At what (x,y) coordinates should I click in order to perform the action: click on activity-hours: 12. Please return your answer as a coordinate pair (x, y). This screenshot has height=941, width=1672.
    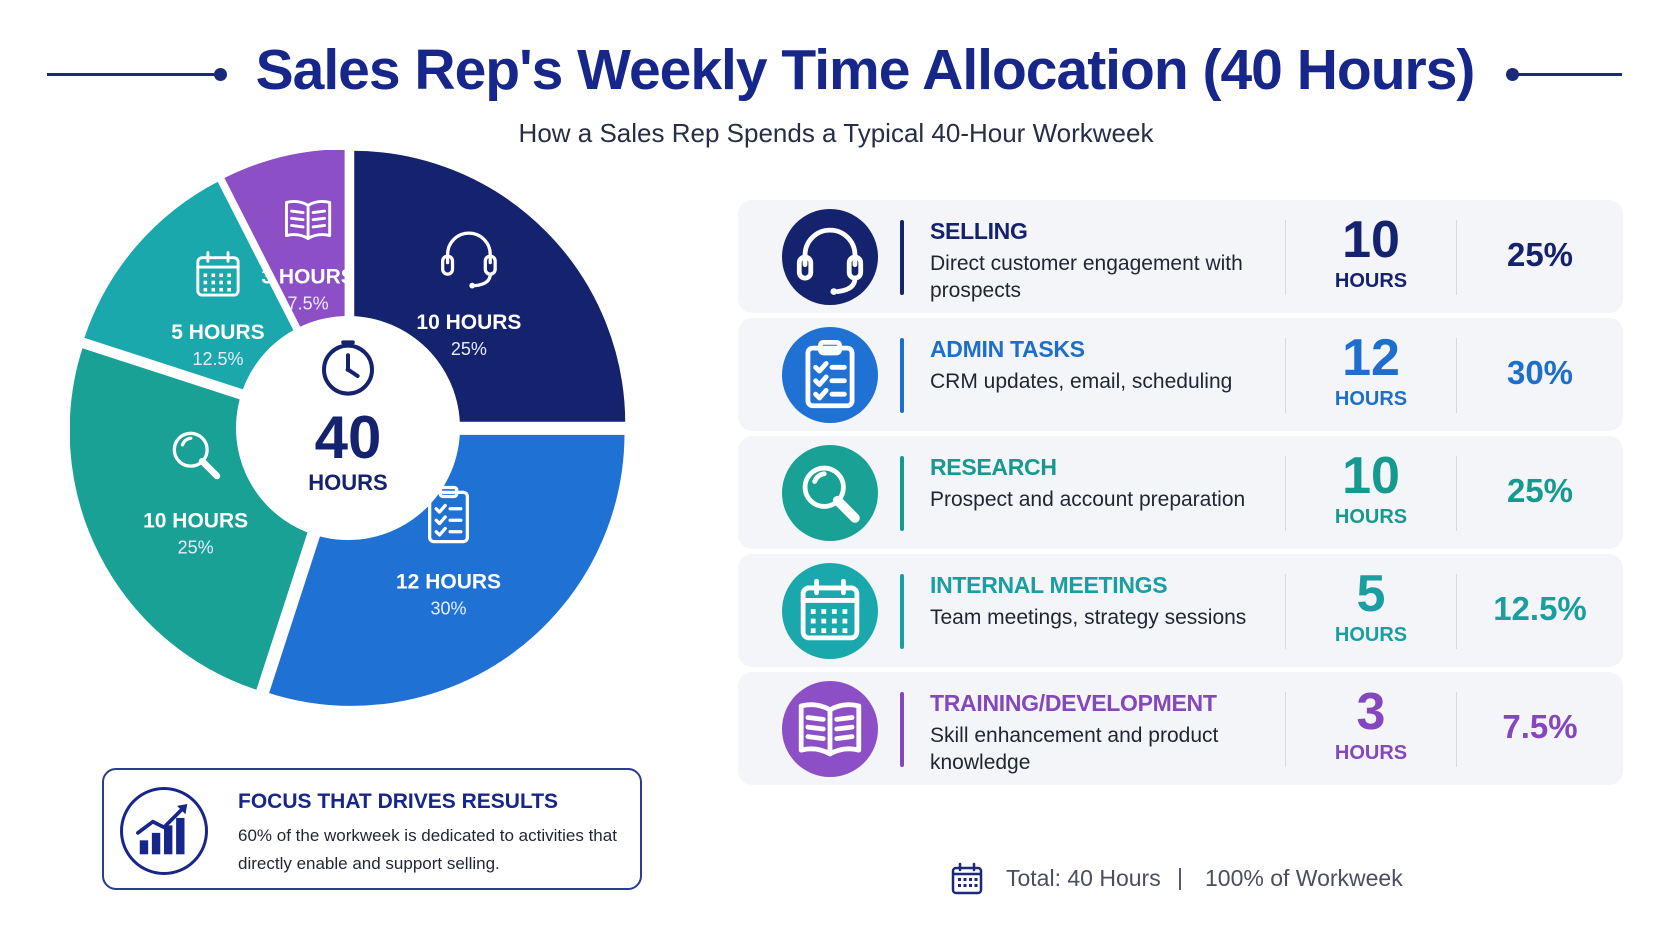
    Looking at the image, I should click on (1371, 358).